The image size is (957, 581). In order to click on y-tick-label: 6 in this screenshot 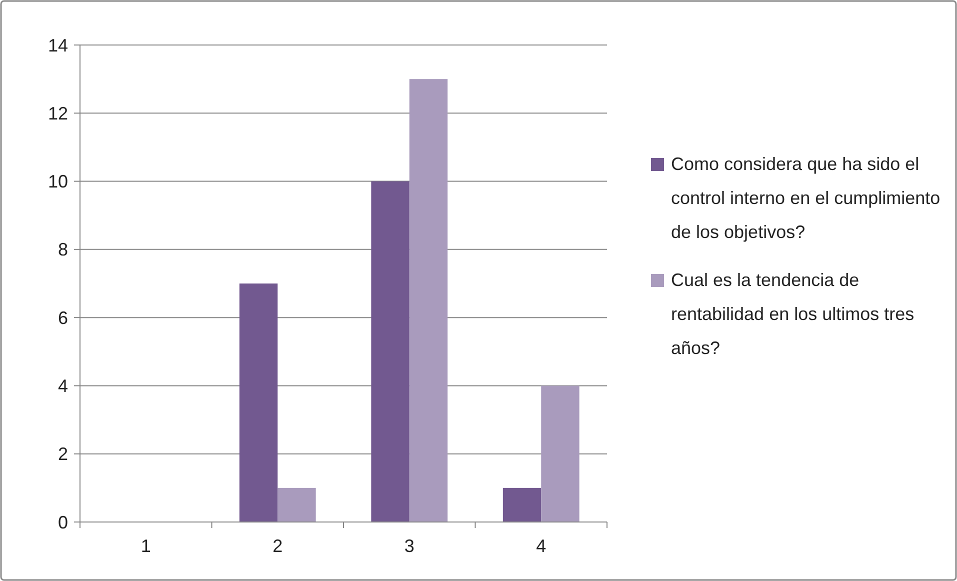, I will do `click(63, 318)`.